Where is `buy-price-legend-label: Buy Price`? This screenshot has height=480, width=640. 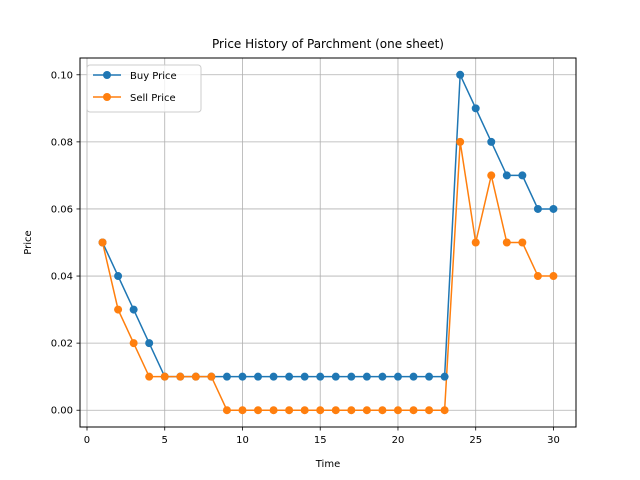 buy-price-legend-label: Buy Price is located at coordinates (153, 76).